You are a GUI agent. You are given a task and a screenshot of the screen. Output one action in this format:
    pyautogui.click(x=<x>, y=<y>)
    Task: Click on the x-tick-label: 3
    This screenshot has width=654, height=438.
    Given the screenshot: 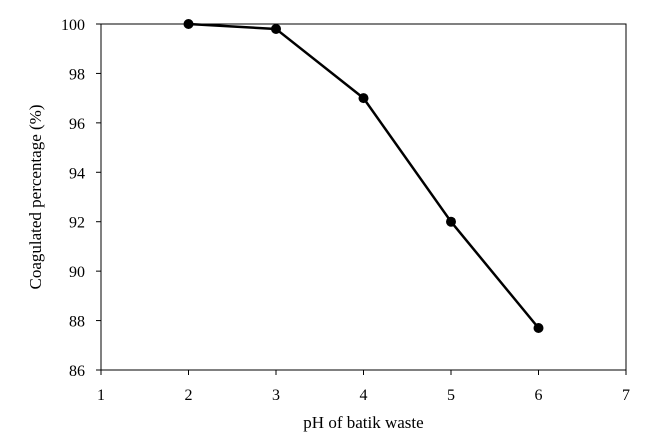 What is the action you would take?
    pyautogui.click(x=276, y=395)
    